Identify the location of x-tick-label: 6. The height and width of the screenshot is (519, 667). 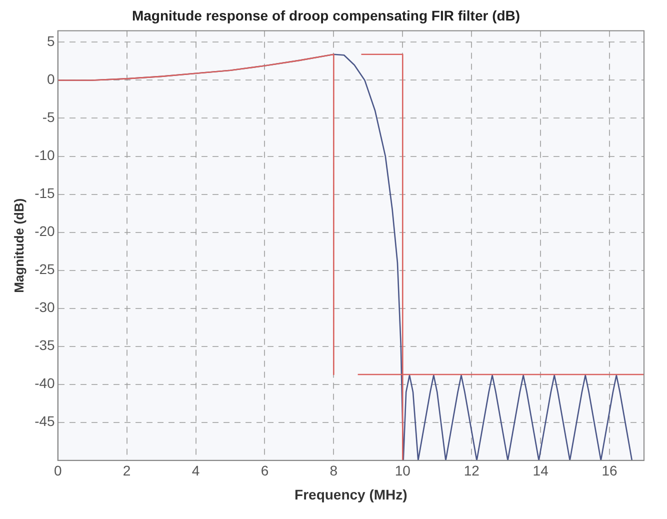
(264, 470).